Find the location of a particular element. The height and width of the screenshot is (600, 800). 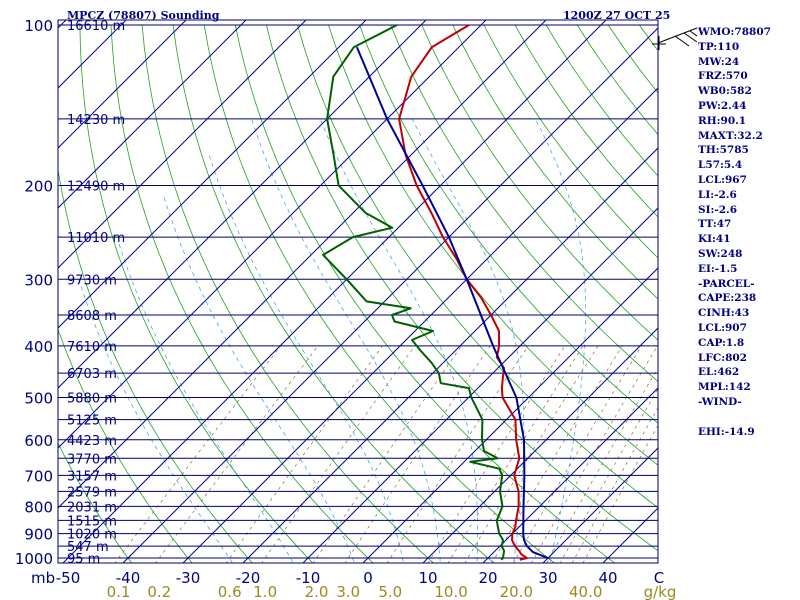

mixing-ratio-tick-label: 0.6 is located at coordinates (230, 591).